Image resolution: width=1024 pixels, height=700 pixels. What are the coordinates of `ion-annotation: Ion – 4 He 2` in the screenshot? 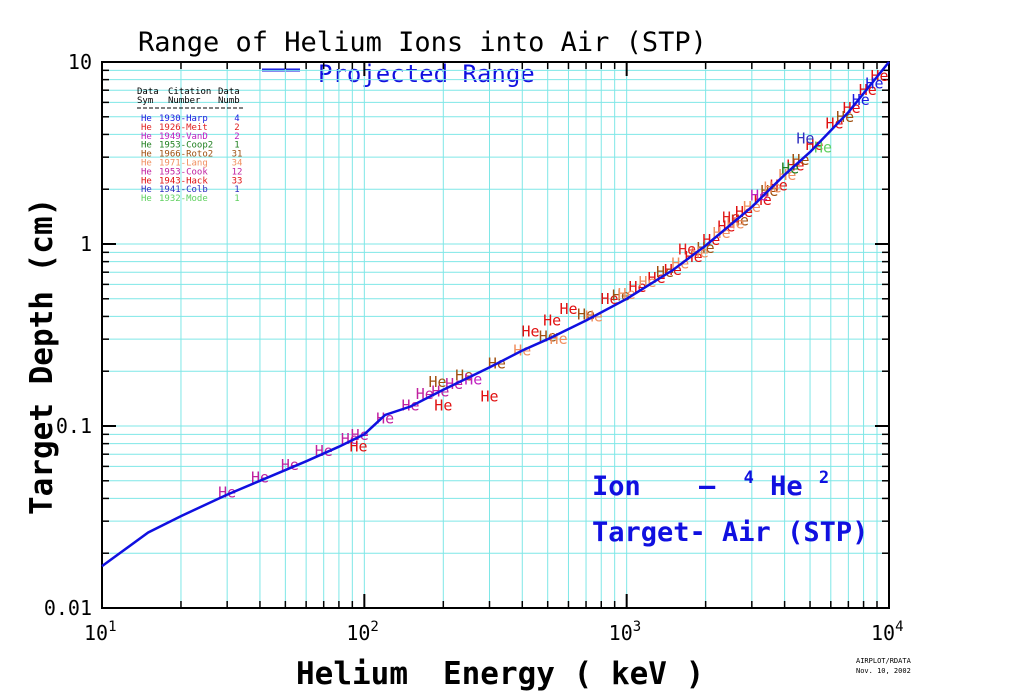 It's located at (710, 480).